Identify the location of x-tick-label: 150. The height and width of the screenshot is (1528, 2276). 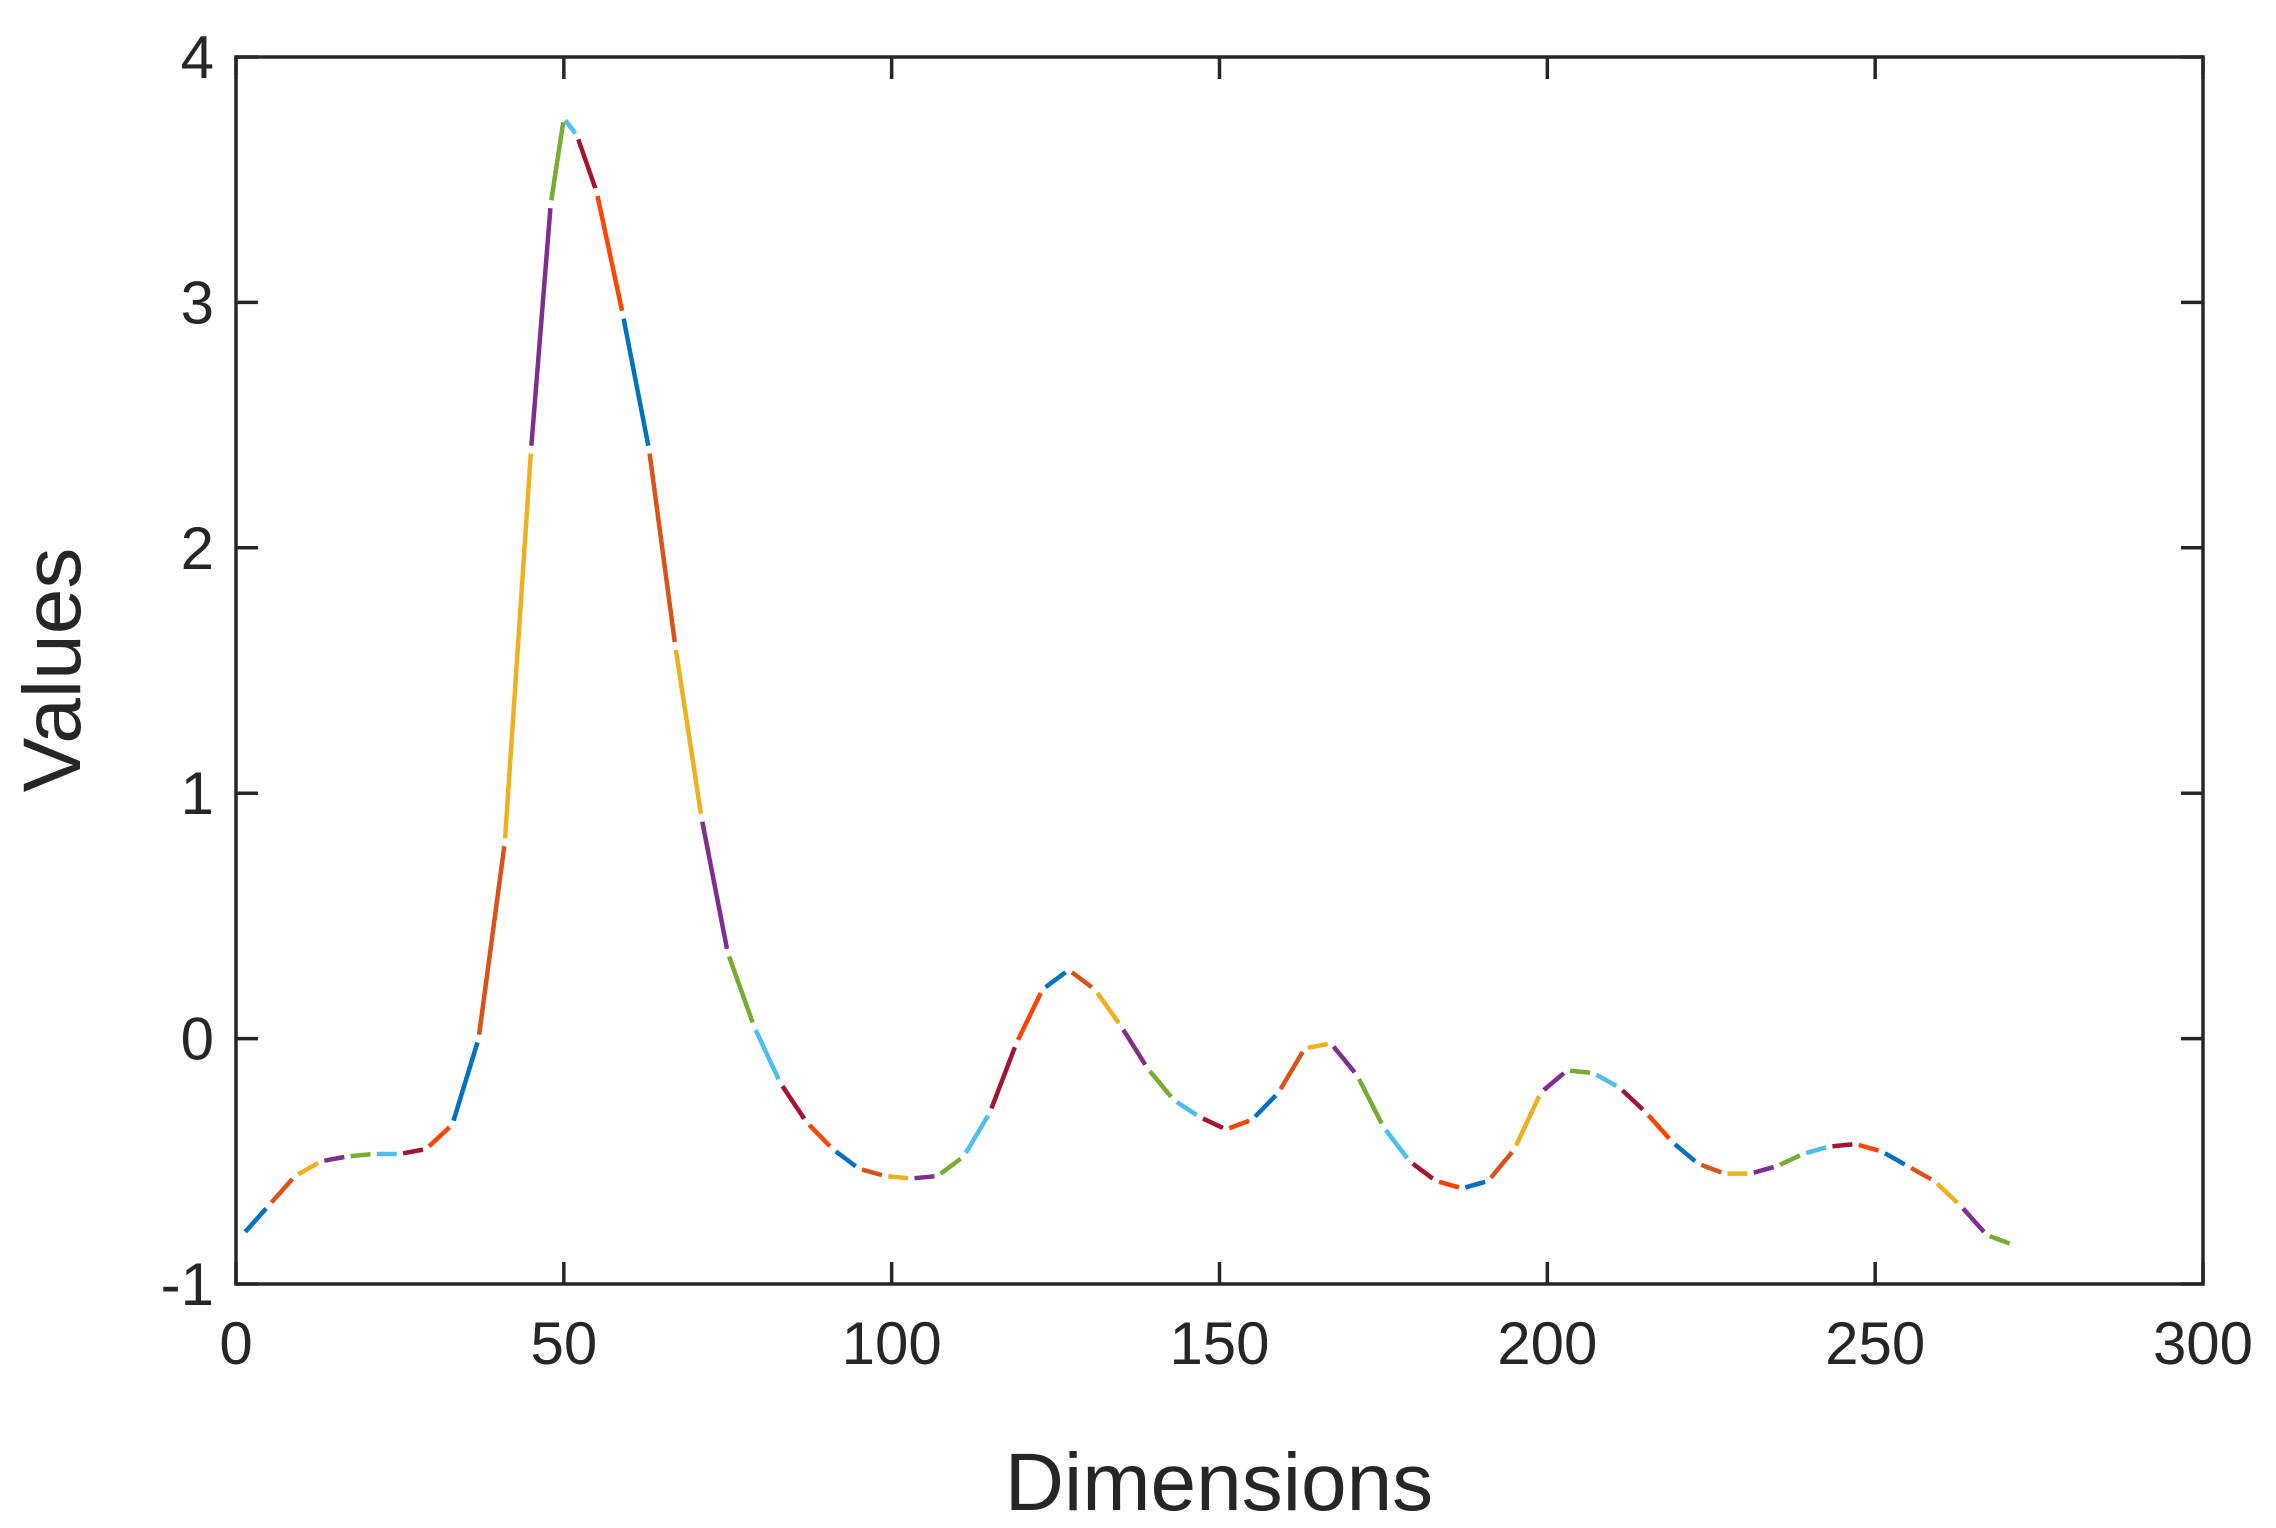
(1219, 1343).